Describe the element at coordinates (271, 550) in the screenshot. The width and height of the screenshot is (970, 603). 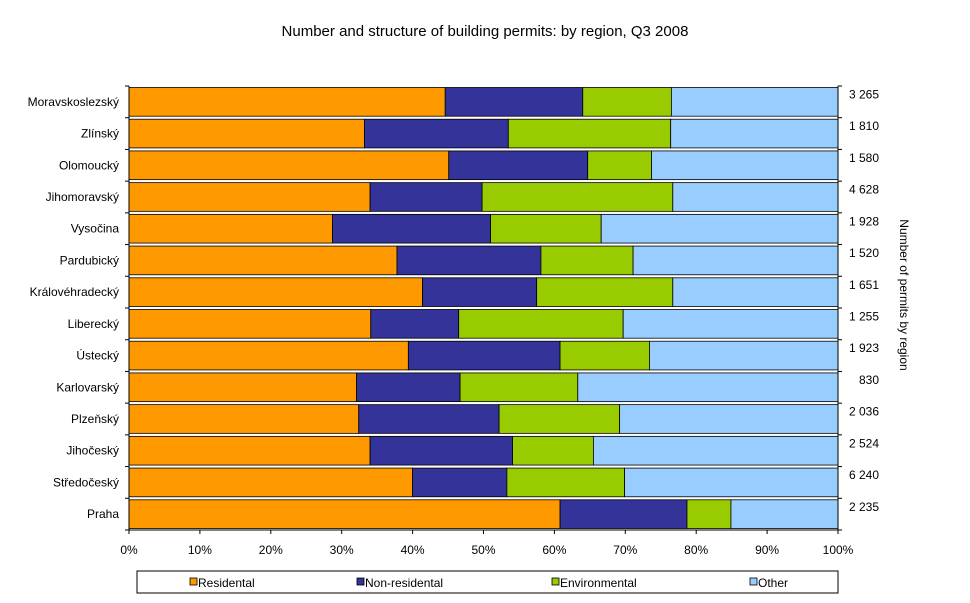
I see `x-tick-label: 20%` at that location.